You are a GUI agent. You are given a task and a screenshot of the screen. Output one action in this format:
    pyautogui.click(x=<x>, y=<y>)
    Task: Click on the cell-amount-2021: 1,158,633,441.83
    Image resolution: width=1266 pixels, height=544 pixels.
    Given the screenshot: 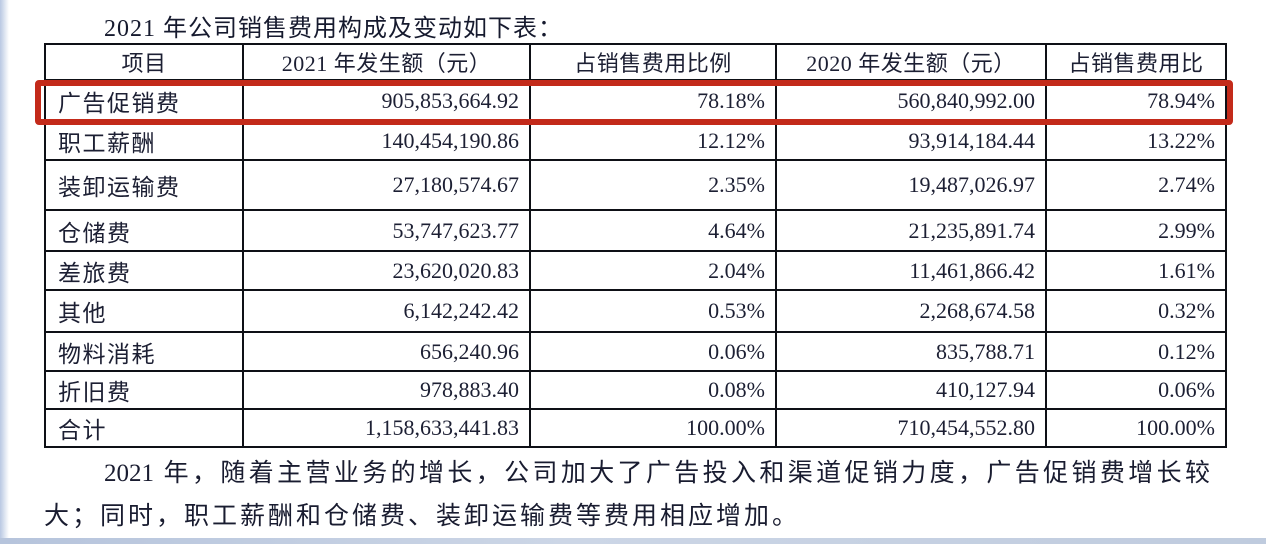 What is the action you would take?
    pyautogui.click(x=386, y=428)
    